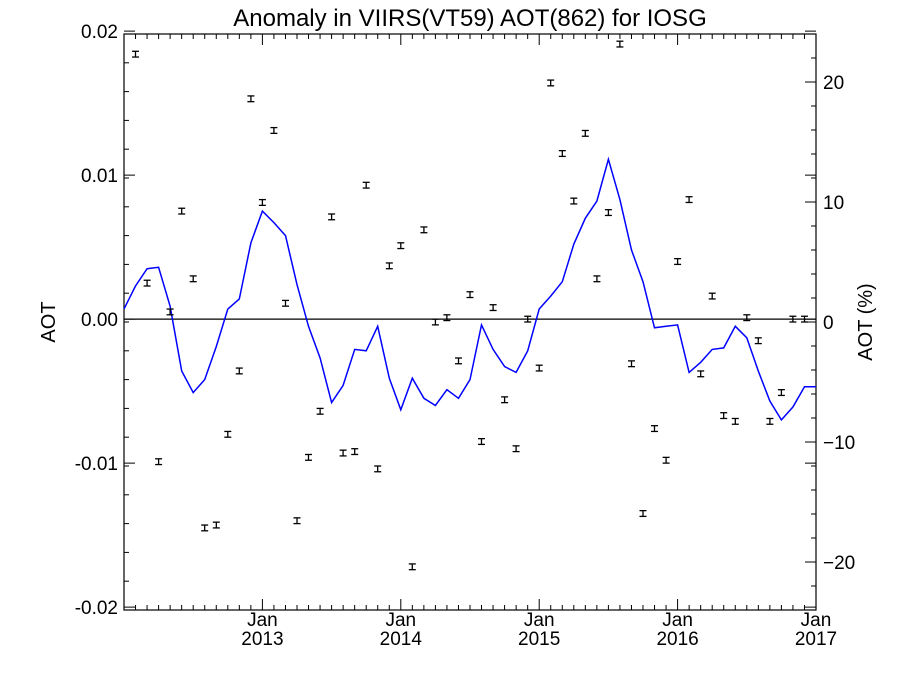 This screenshot has width=900, height=675. What do you see at coordinates (96, 608) in the screenshot?
I see `y-tick-label: -0.02` at bounding box center [96, 608].